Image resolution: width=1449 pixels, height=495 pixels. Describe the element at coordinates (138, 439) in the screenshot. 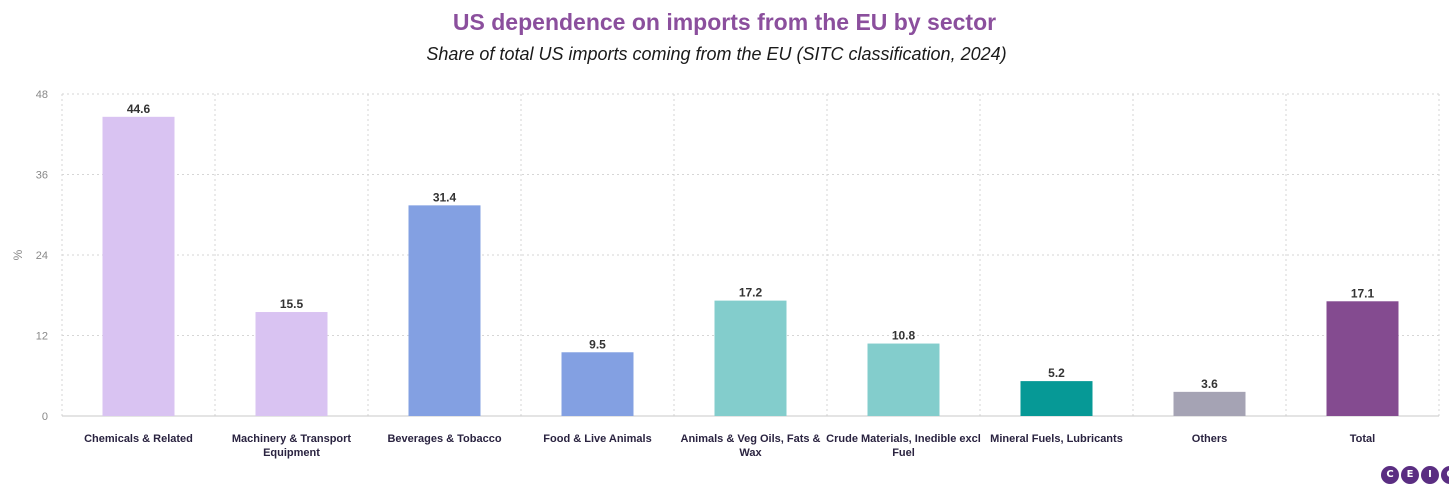

I see `x-tick-label: Chemicals & Related` at that location.